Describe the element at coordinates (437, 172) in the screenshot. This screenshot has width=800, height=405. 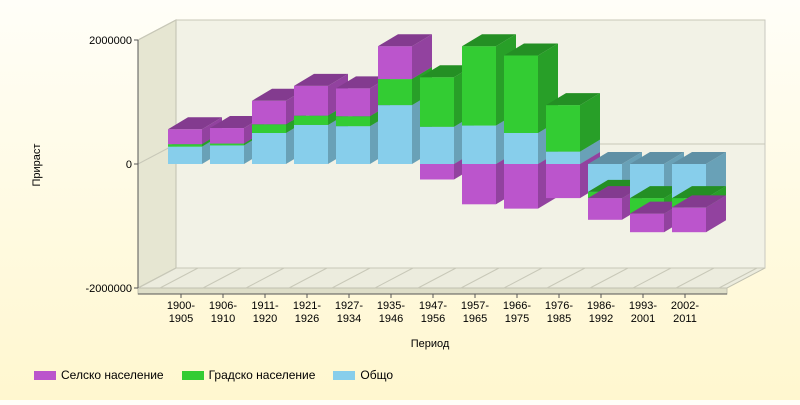
I see `bar-rural-6-front` at that location.